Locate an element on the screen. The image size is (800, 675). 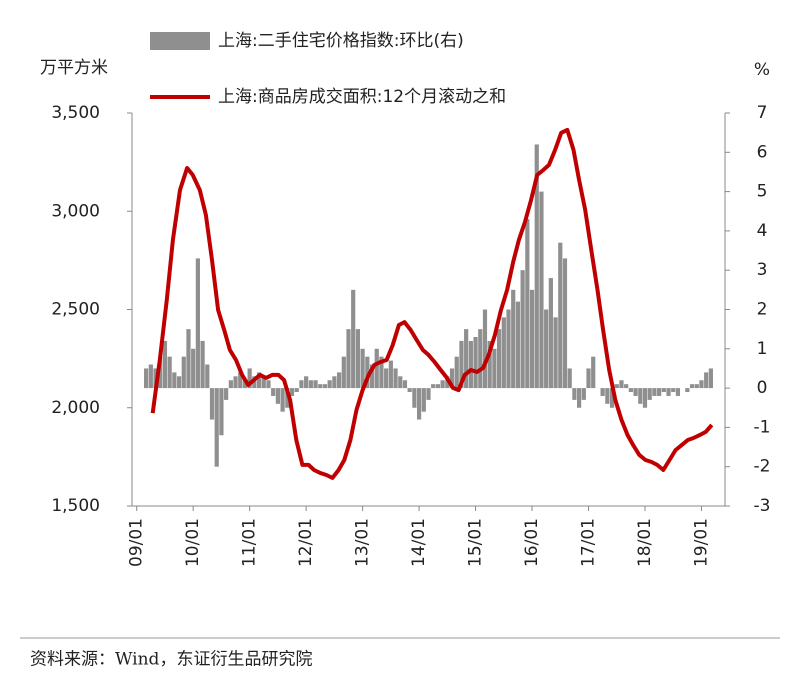
x-tick-label: 17/01 is located at coordinates (589, 542).